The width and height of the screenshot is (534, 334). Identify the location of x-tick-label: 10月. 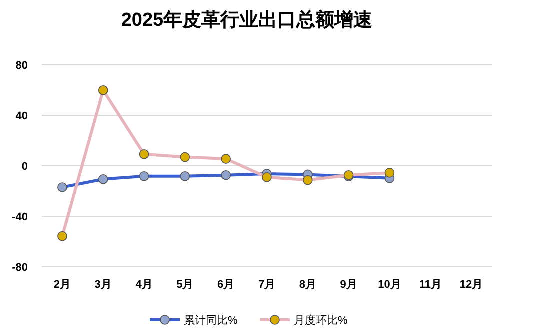
(390, 285).